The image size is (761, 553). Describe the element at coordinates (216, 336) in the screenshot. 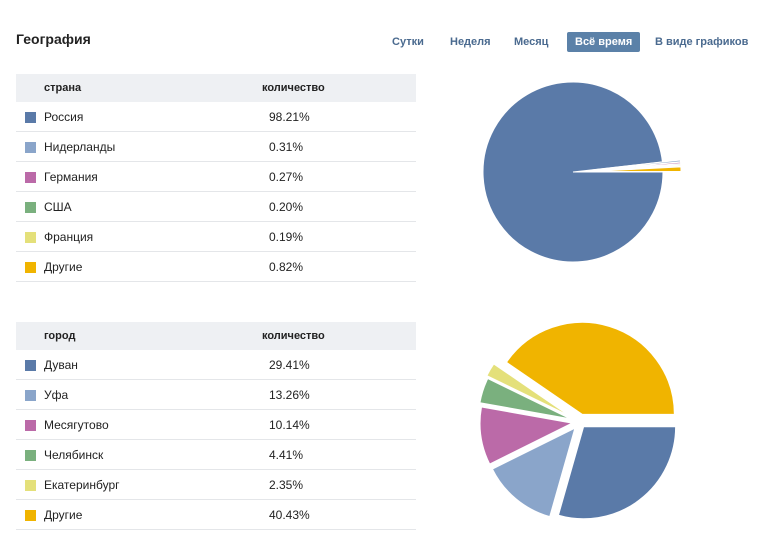

I see `cities-table-header: город количество` at that location.